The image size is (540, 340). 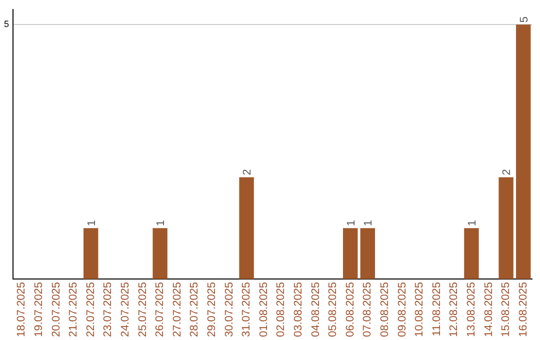 I want to click on x-tick-label: 15.08.2025, so click(x=506, y=310).